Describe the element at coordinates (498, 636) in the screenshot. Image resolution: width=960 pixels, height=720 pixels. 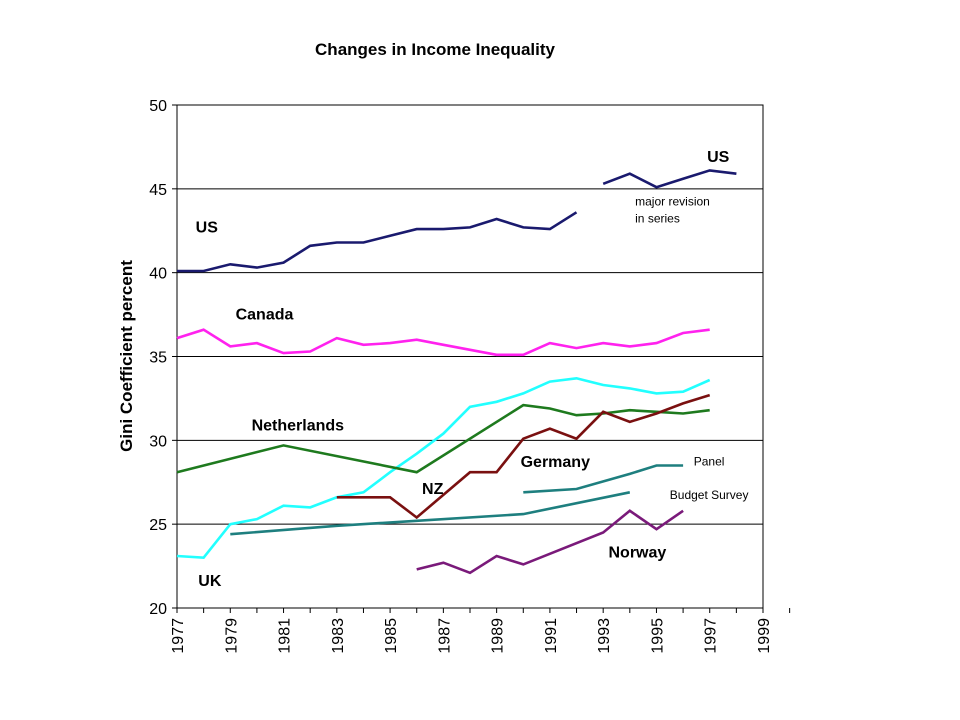
I see `x-tick-label: 1989` at that location.